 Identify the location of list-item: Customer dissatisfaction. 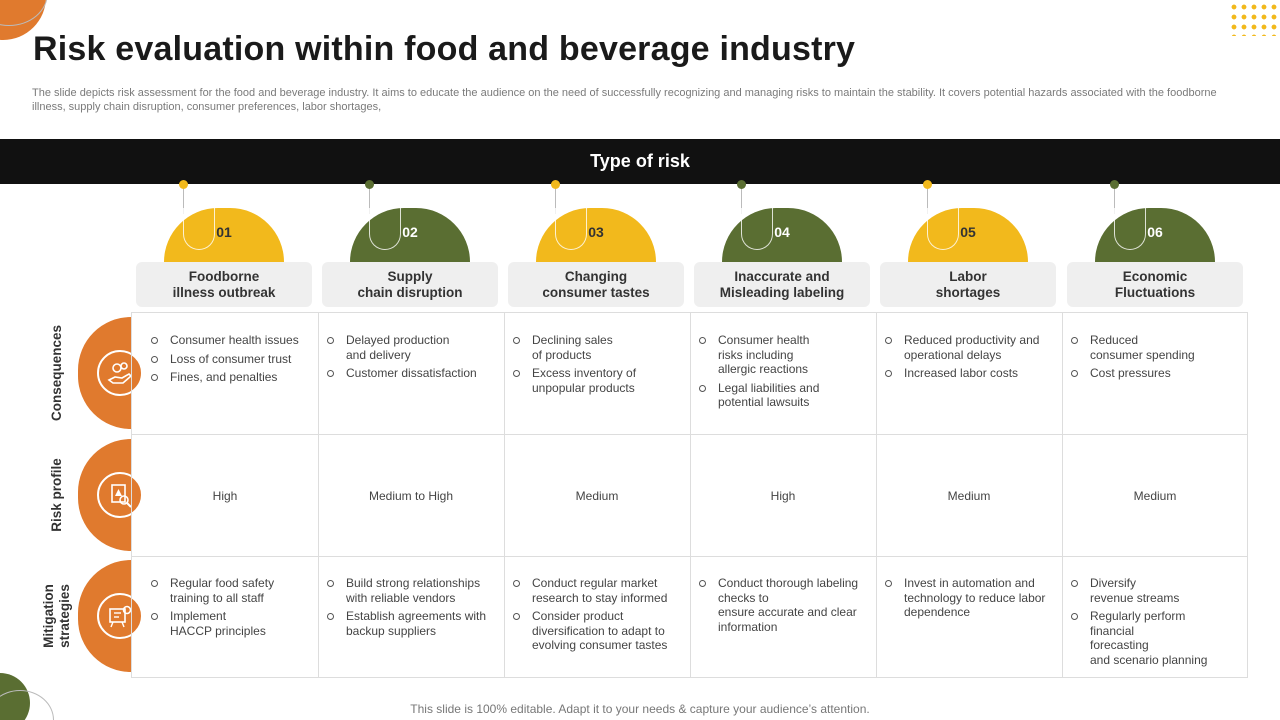
(407, 373).